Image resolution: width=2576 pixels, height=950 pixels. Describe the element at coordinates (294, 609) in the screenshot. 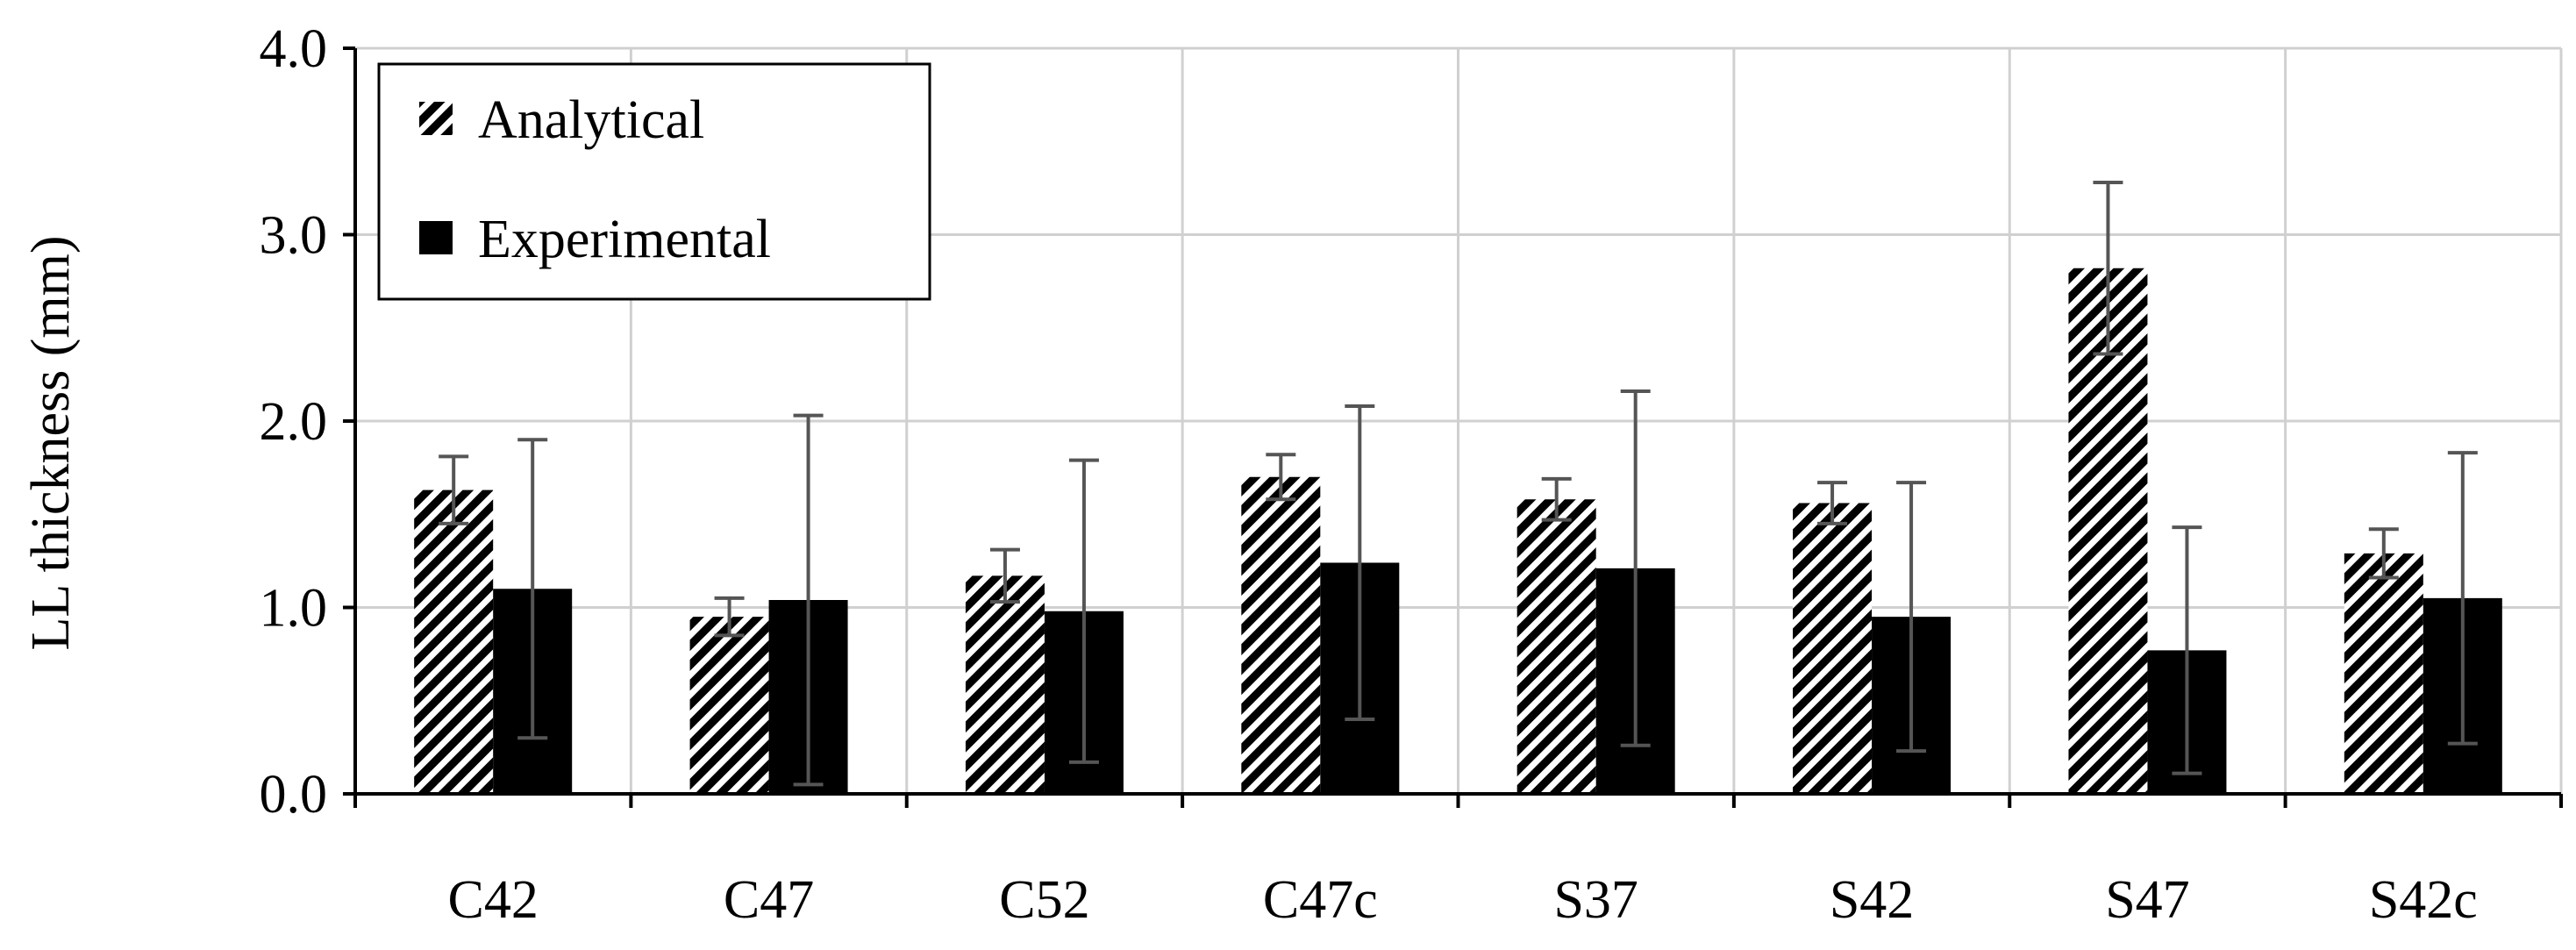

I see `y-tick-label: 1.0` at that location.